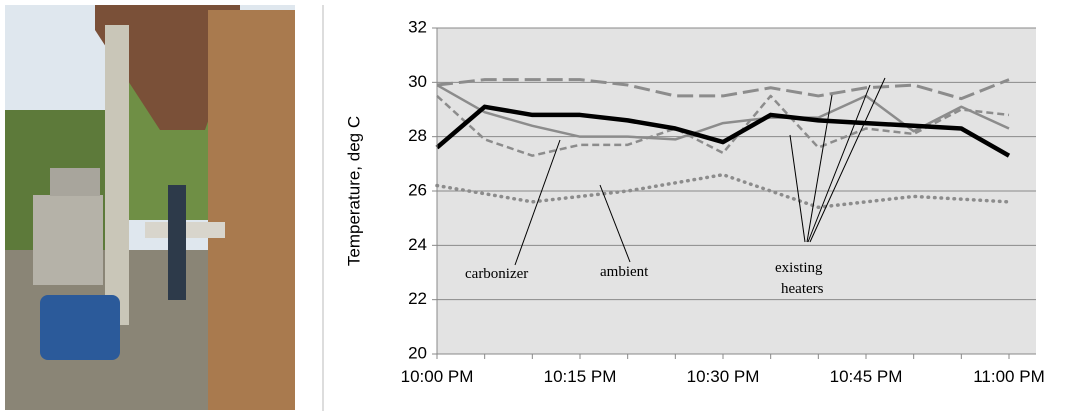  Describe the element at coordinates (799, 268) in the screenshot. I see `annotation: existing` at that location.